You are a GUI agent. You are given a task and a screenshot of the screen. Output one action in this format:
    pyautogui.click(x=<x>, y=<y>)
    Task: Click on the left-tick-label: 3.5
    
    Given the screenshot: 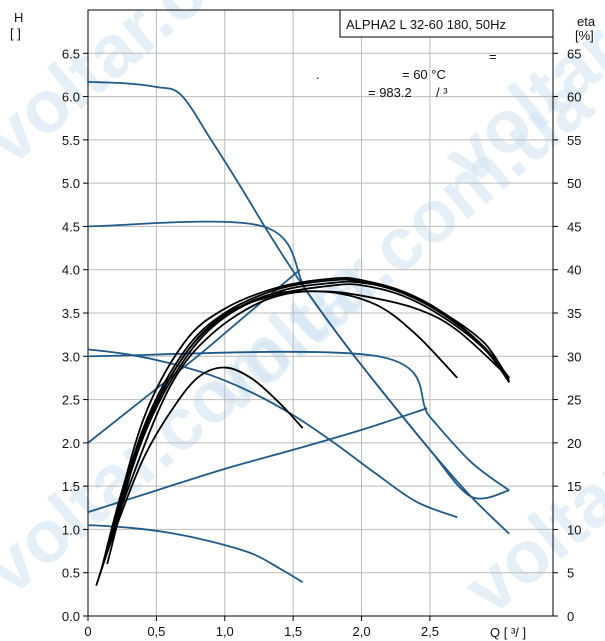 What is the action you would take?
    pyautogui.click(x=71, y=313)
    